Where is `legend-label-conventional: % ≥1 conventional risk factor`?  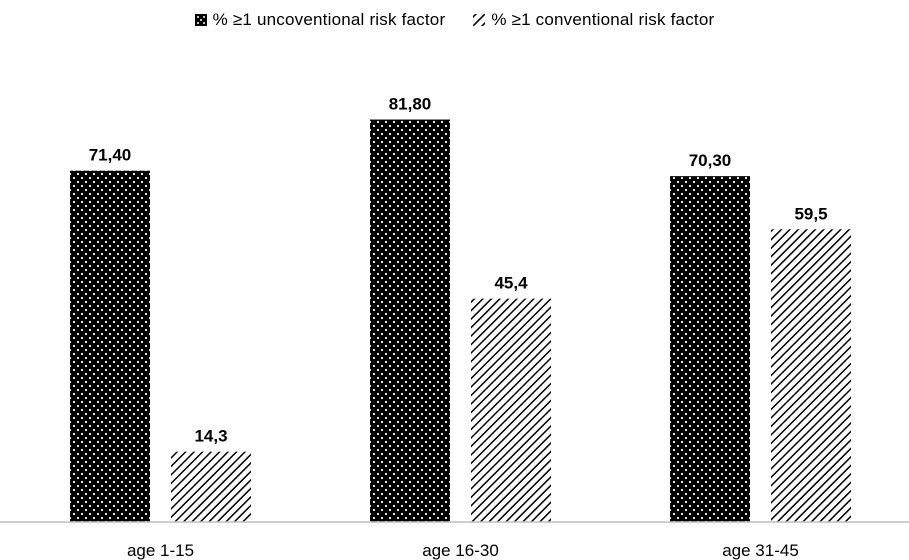 legend-label-conventional: % ≥1 conventional risk factor is located at coordinates (603, 19).